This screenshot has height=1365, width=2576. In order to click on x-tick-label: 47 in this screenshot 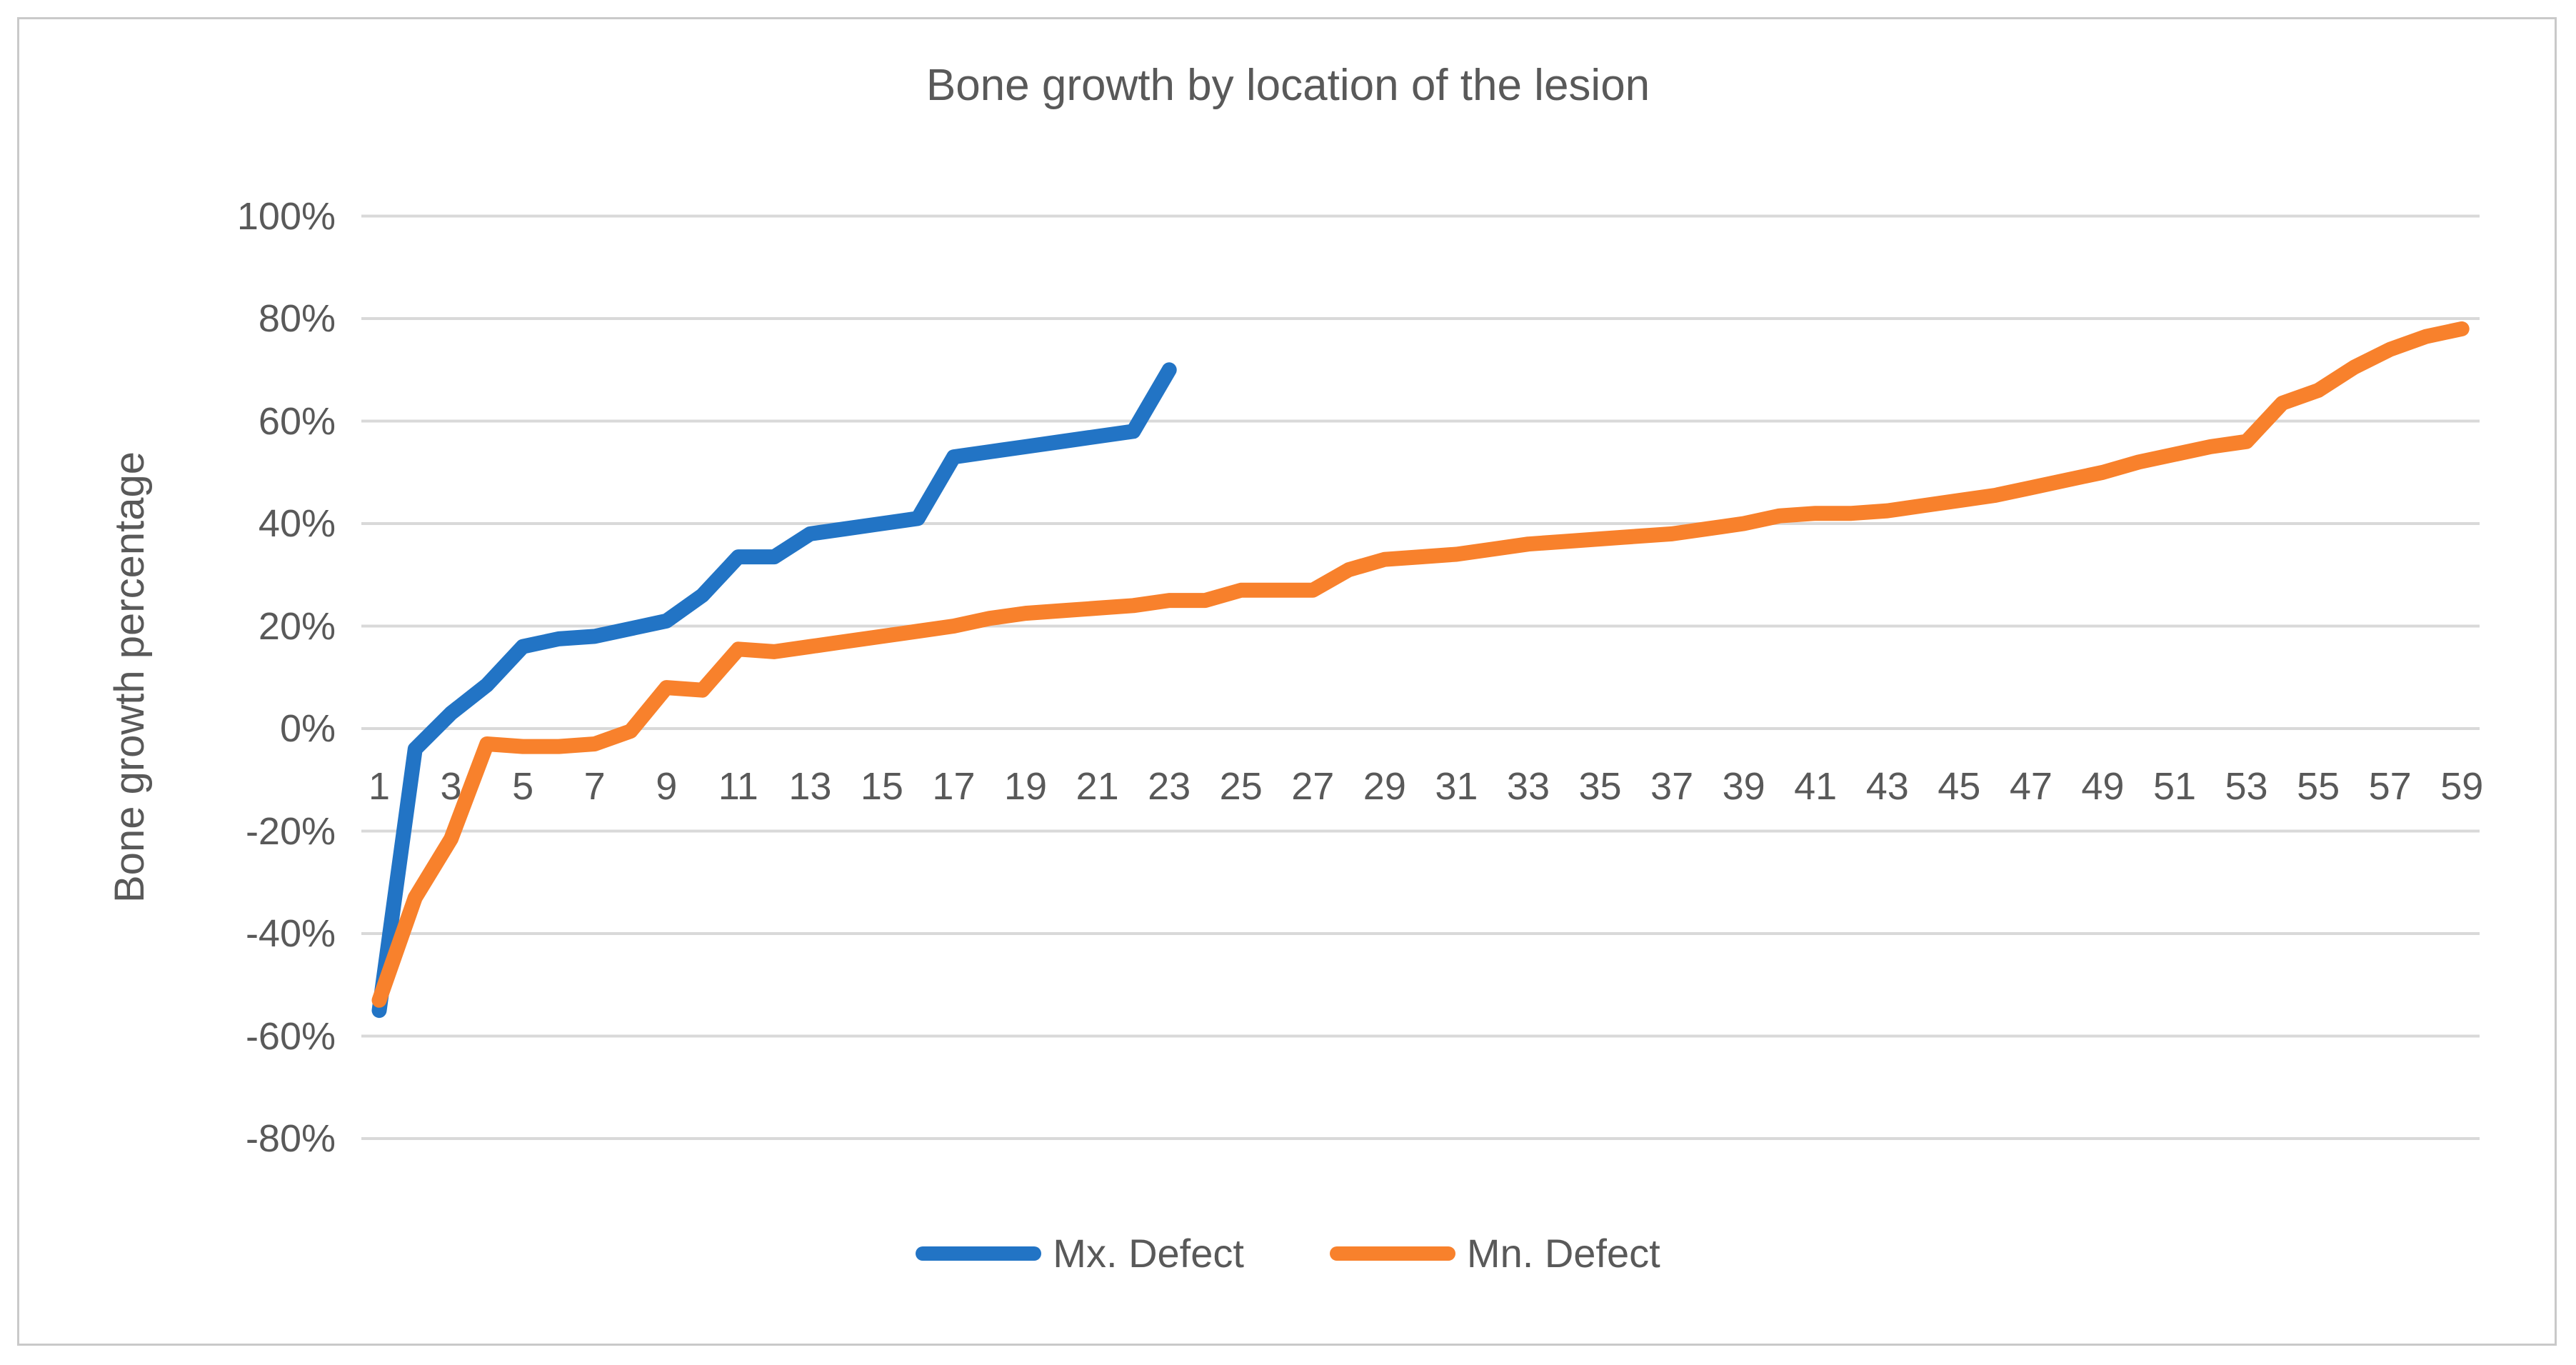, I will do `click(2031, 786)`.